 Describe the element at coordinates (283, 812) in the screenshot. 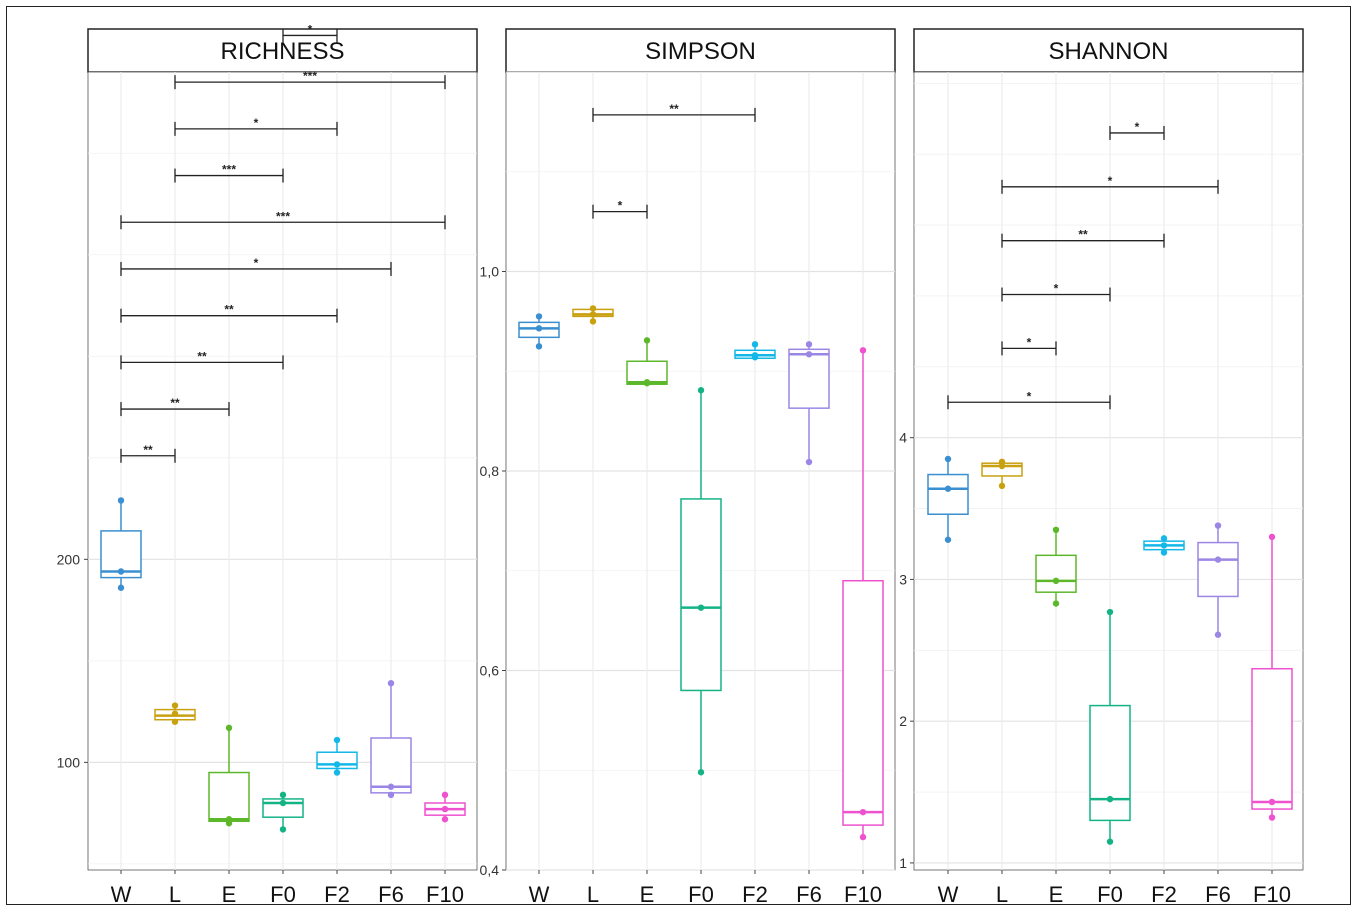

I see `box-f0` at that location.